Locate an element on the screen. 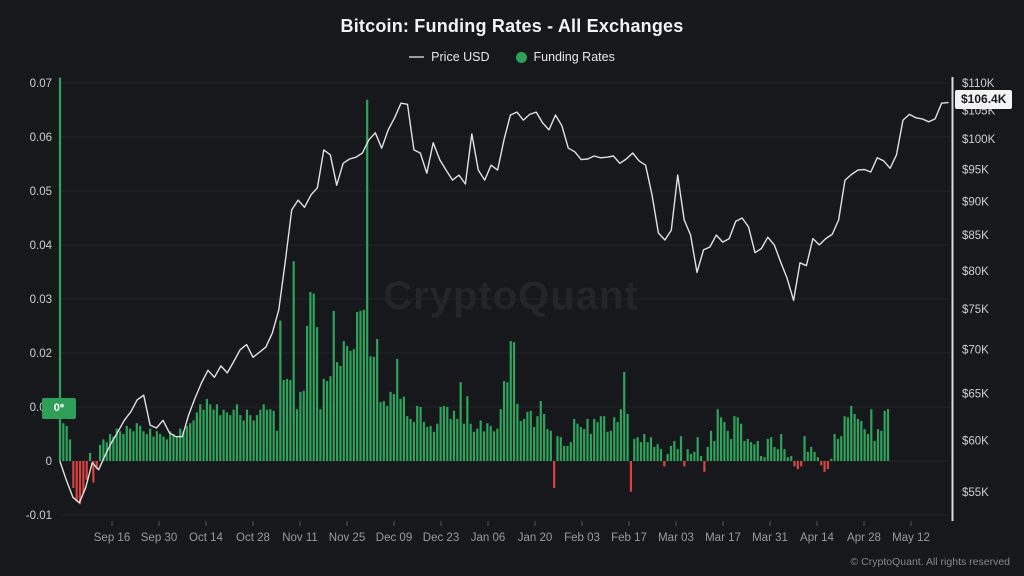  right-axis-tick-label: $65K is located at coordinates (975, 394).